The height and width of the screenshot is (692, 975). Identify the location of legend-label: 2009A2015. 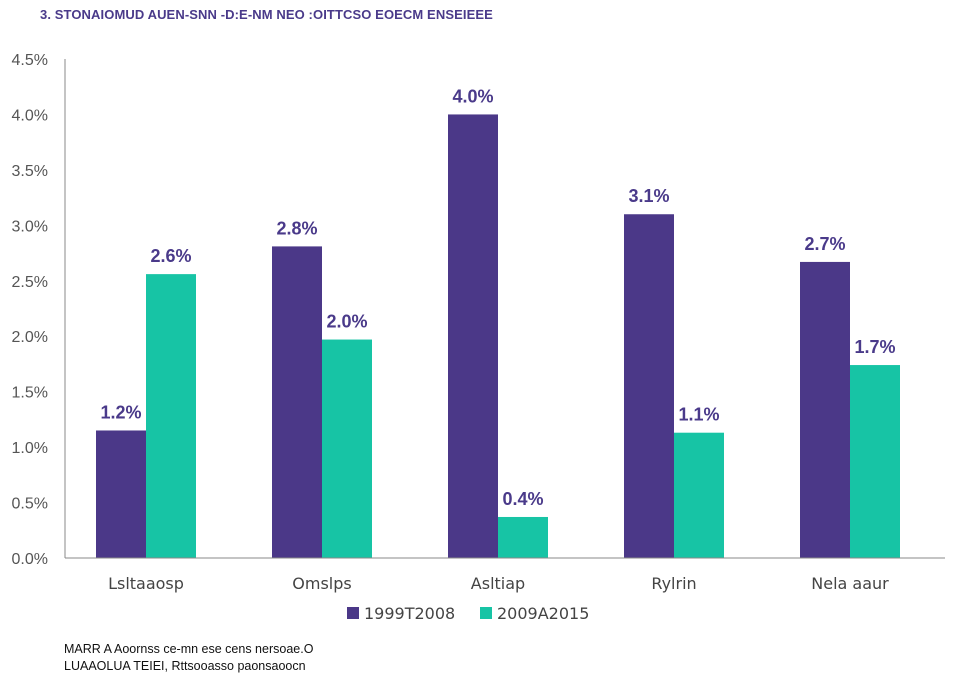
(543, 613).